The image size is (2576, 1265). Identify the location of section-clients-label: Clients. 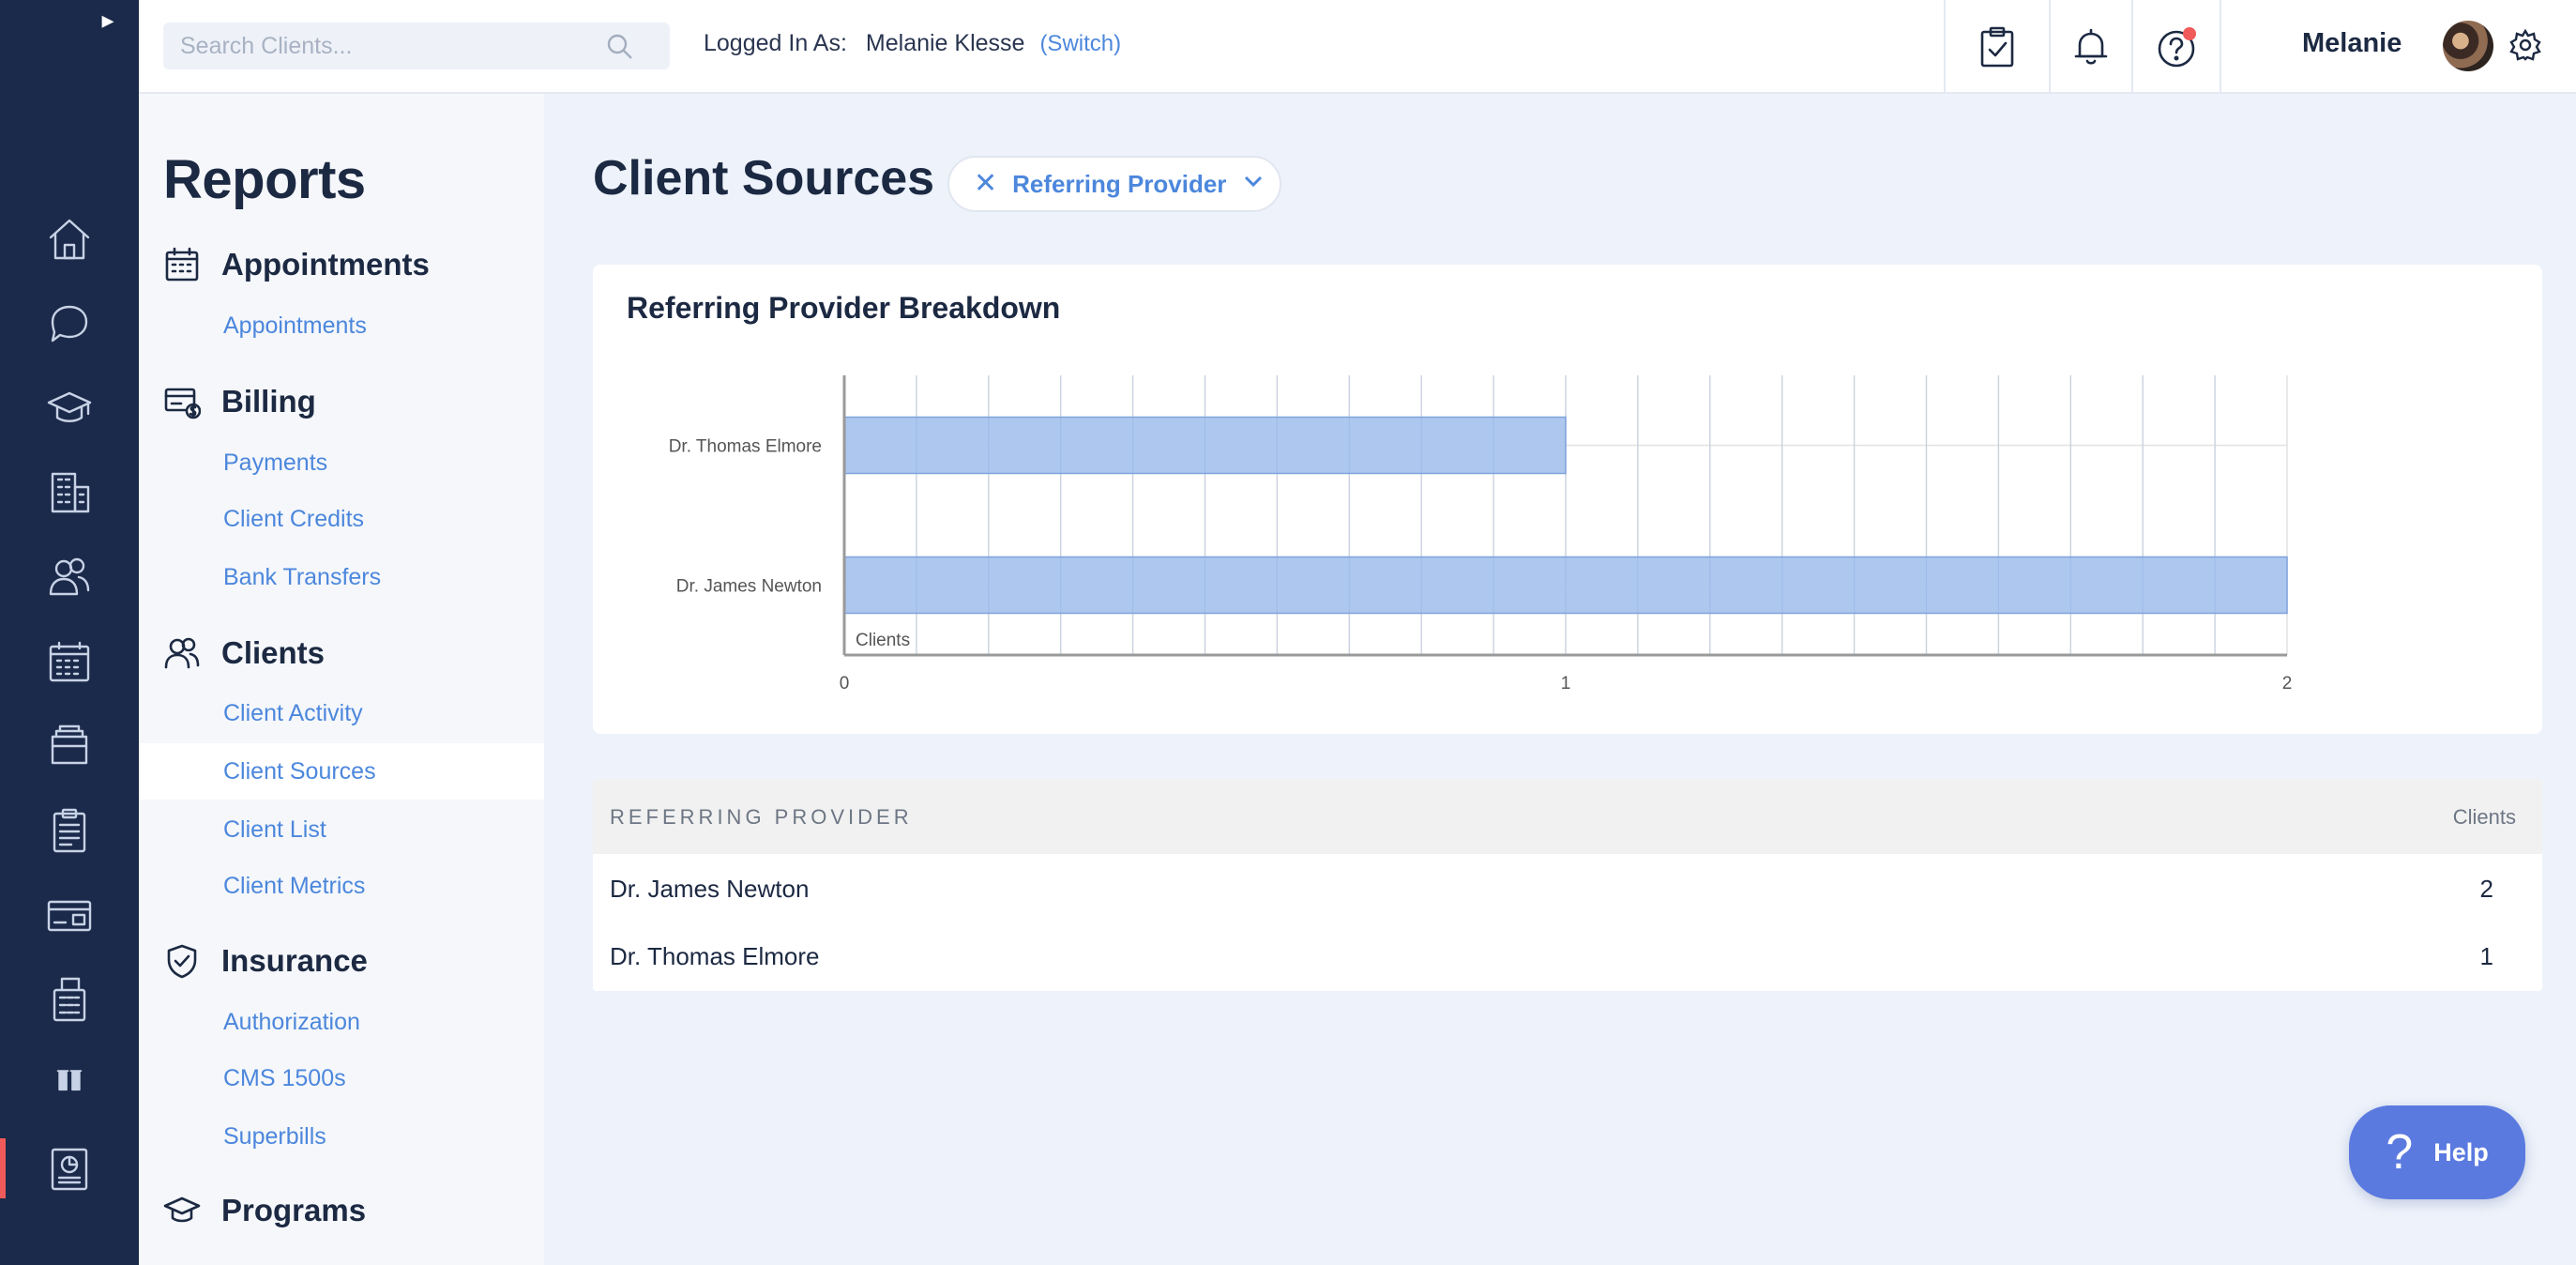
(273, 652).